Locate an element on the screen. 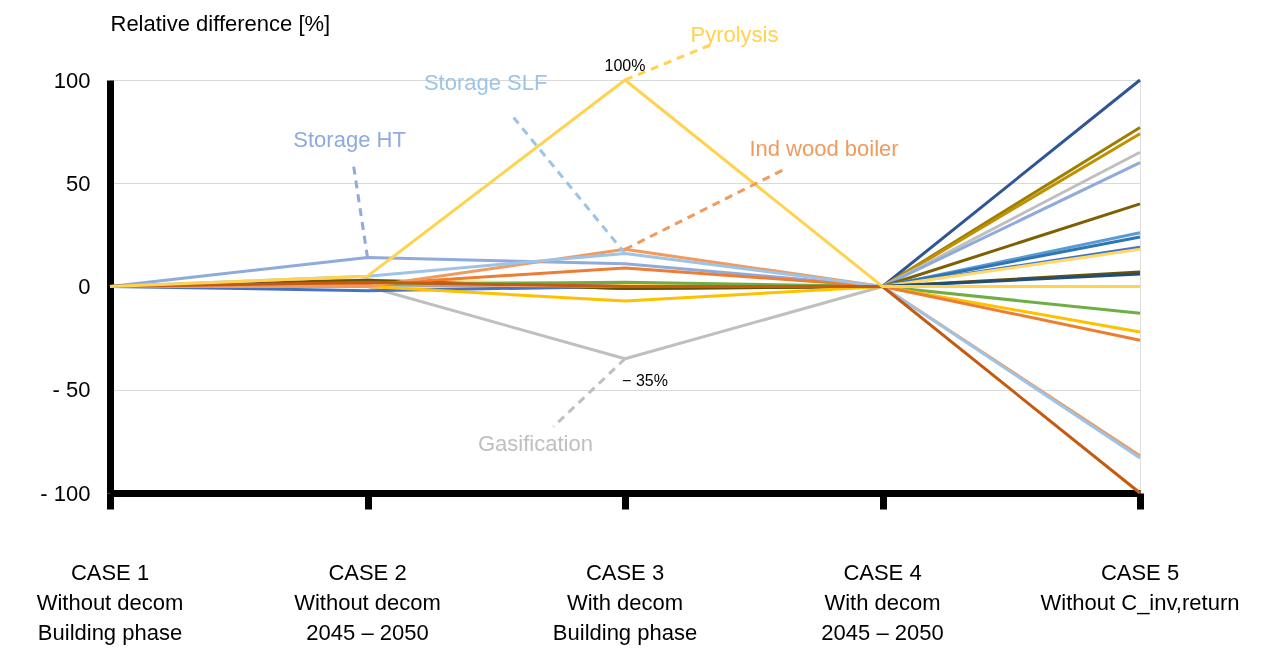 This screenshot has height=672, width=1270. text: Ind wood boiler is located at coordinates (824, 149).